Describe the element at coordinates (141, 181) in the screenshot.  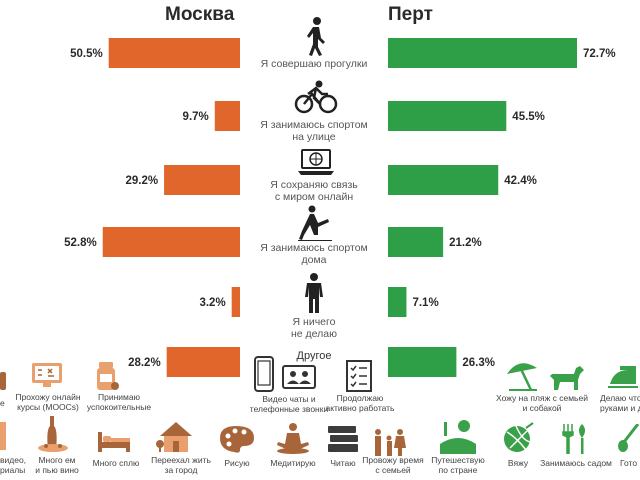
I see `value-label-moscow-online: 29.2%` at that location.